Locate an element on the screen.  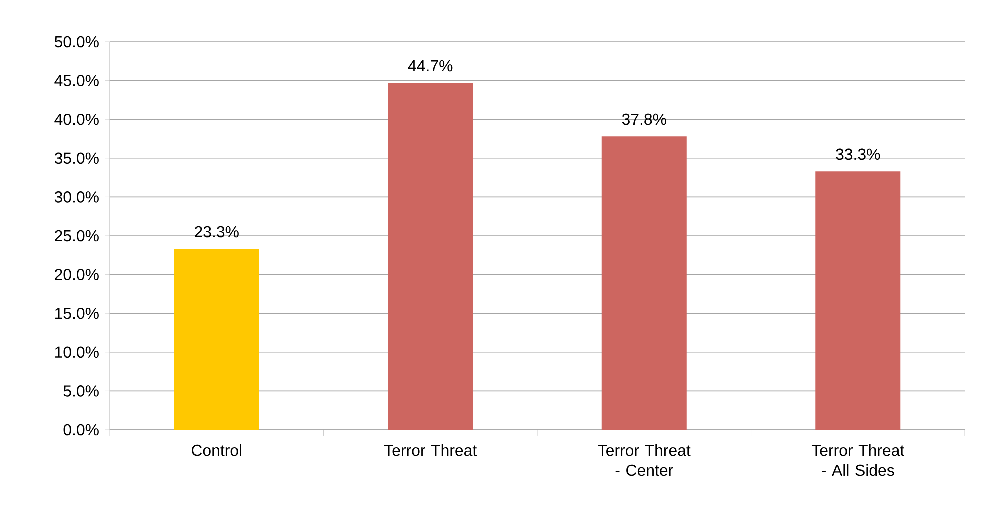
x-tick-label: Terror Threat - All Sides is located at coordinates (858, 460).